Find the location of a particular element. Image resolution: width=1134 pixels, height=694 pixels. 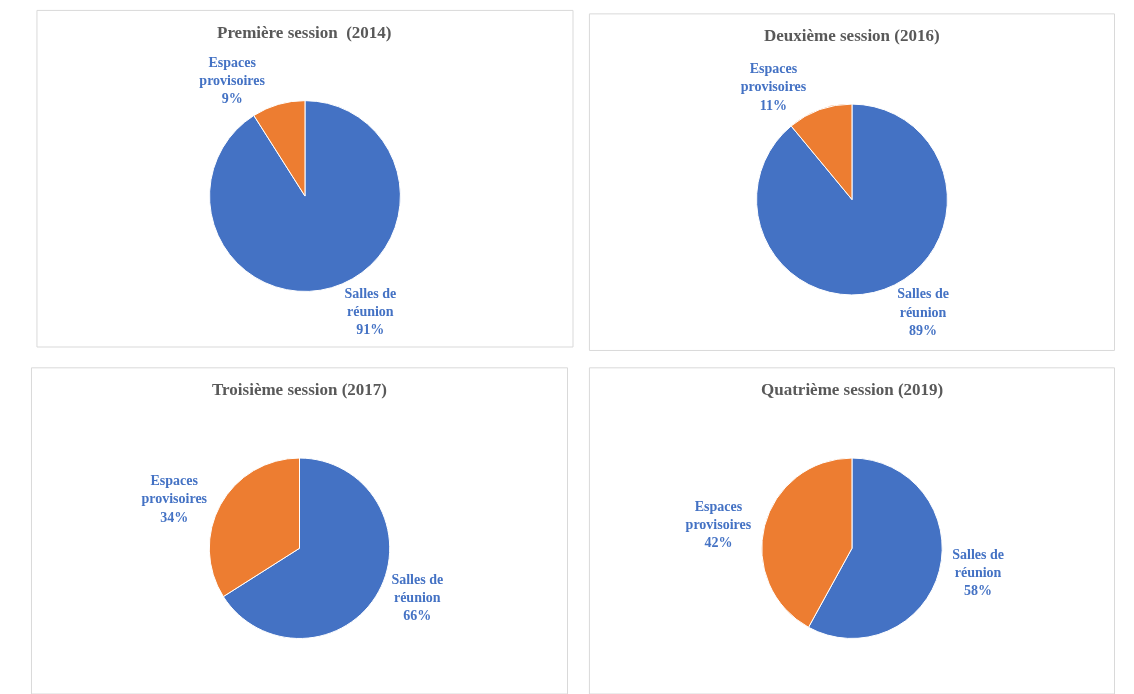

chart-title: Première session (2014) is located at coordinates (304, 32).